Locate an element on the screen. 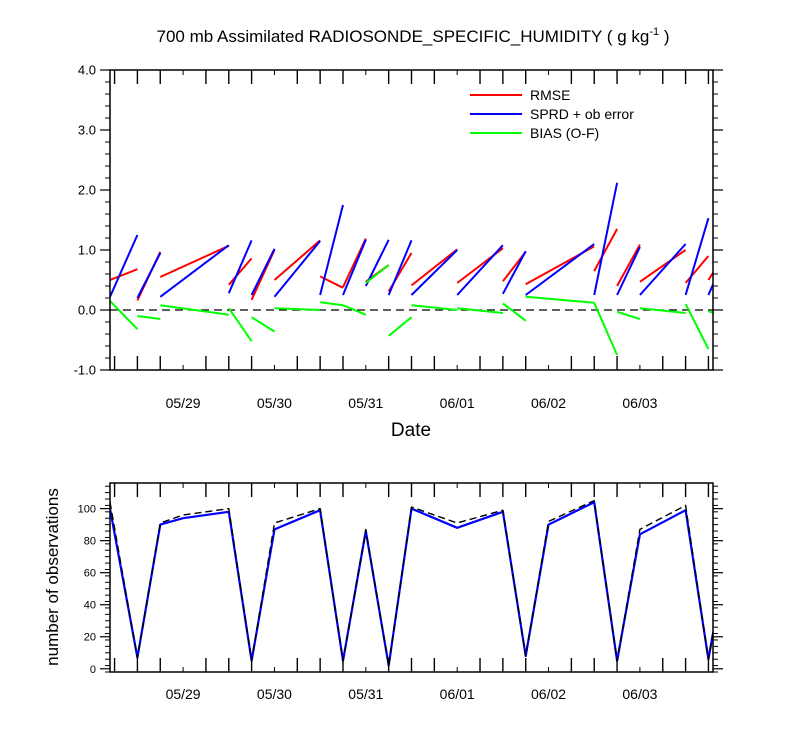 This screenshot has width=800, height=750. top-legend: RMSE SPRD + ob error BIAS (O-F) is located at coordinates (552, 114).